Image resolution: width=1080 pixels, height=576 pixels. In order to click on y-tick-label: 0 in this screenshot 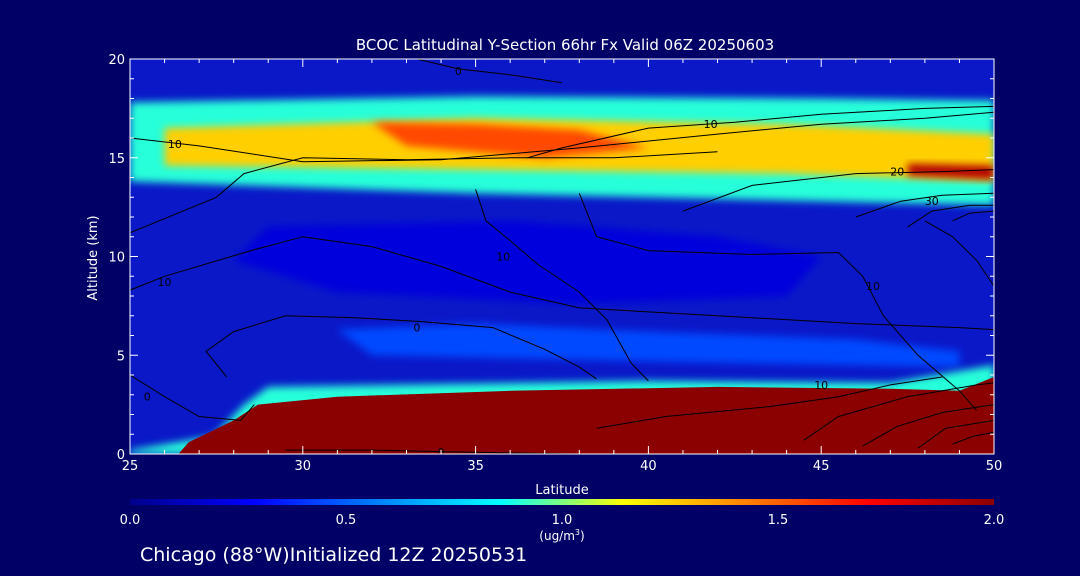, I will do `click(121, 455)`.